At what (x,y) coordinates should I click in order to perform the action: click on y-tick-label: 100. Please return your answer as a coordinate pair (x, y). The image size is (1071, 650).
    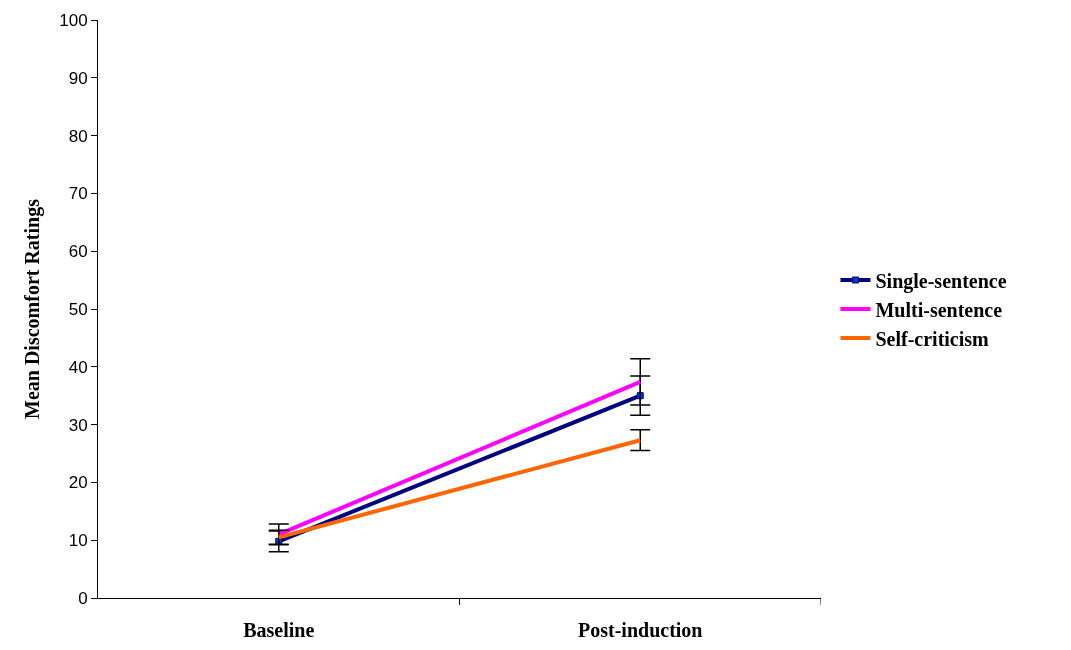
    Looking at the image, I should click on (73, 20).